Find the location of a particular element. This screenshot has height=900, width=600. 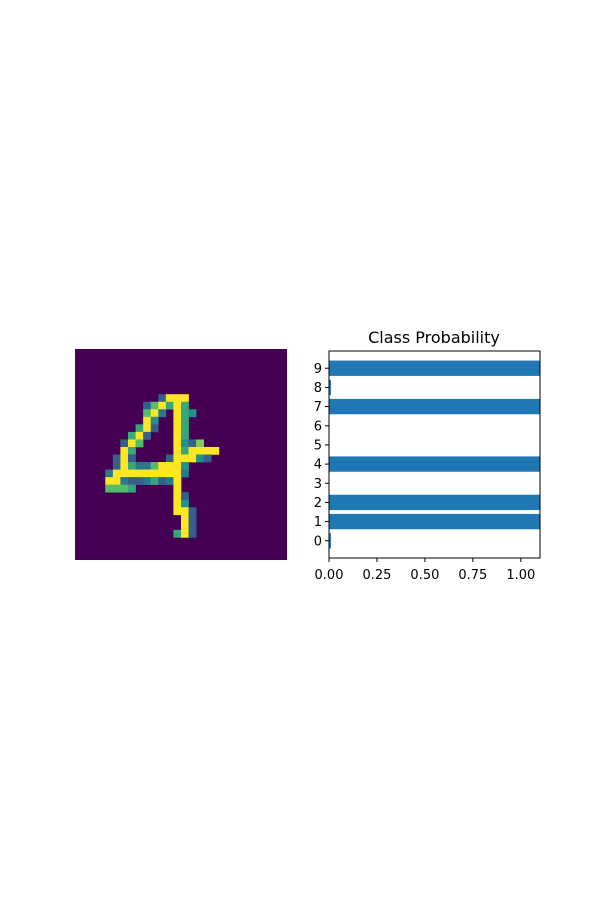

y-tick-label: 3 is located at coordinates (318, 484).